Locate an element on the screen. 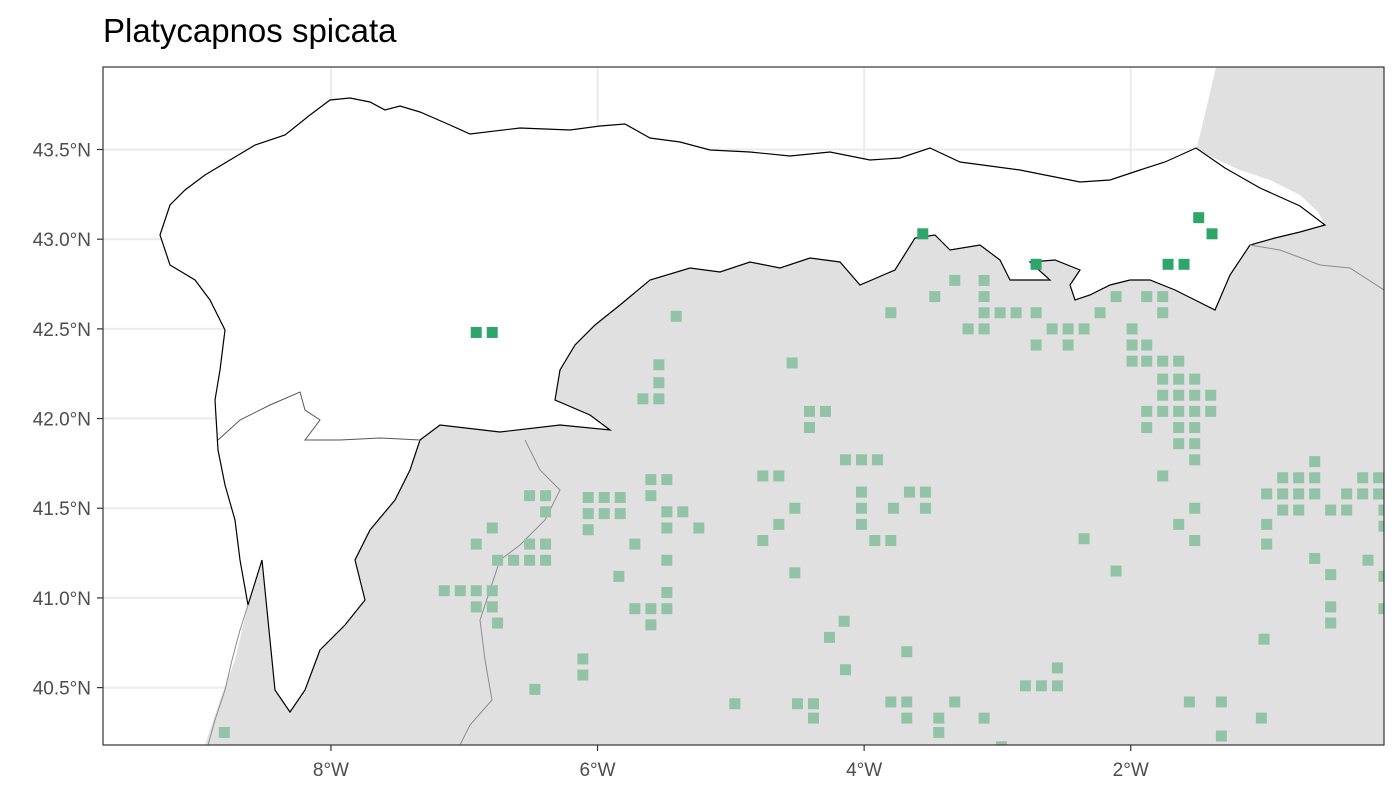  x-tick-label: 8°W is located at coordinates (331, 770).